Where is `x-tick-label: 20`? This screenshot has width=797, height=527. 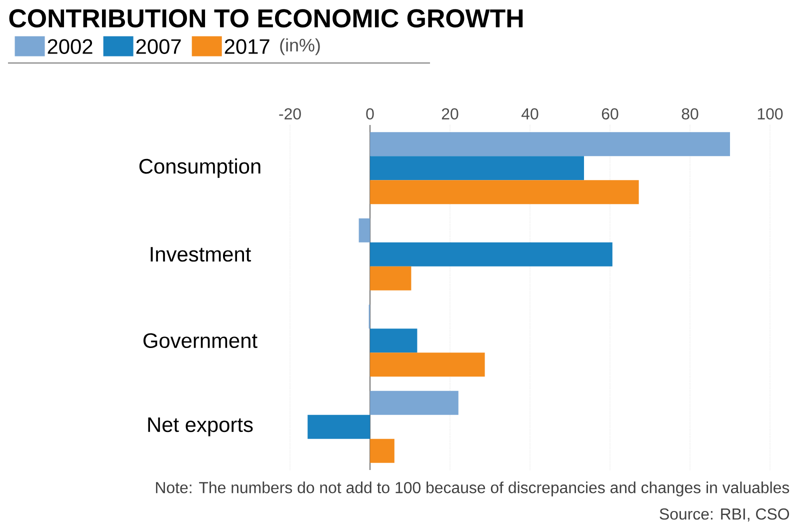
x-tick-label: 20 is located at coordinates (450, 114).